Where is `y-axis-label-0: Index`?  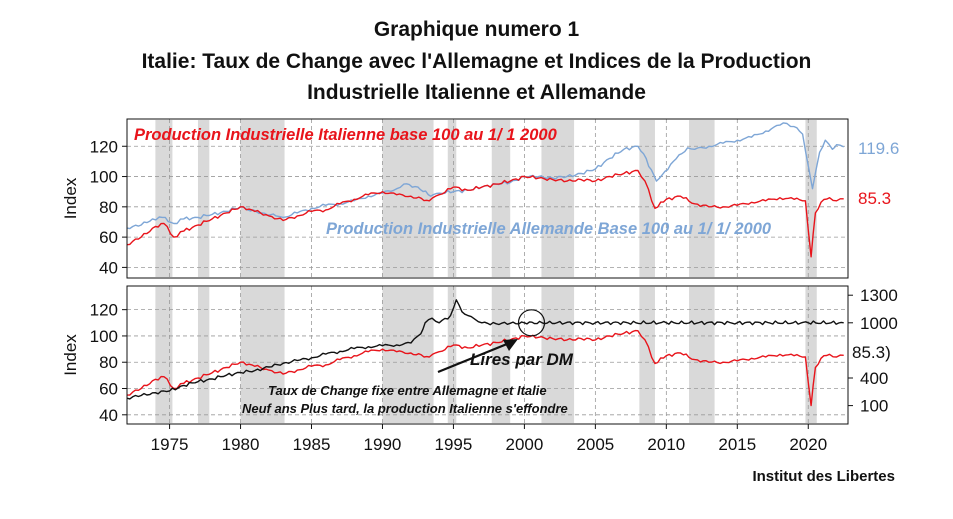
y-axis-label-0: Index is located at coordinates (70, 198).